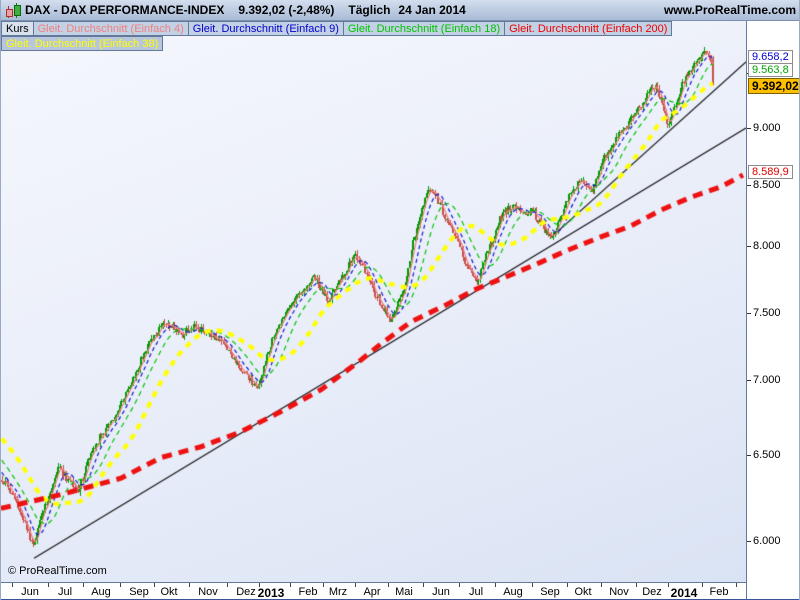 This screenshot has height=600, width=800. What do you see at coordinates (767, 128) in the screenshot?
I see `y-tick-label: 9.000` at bounding box center [767, 128].